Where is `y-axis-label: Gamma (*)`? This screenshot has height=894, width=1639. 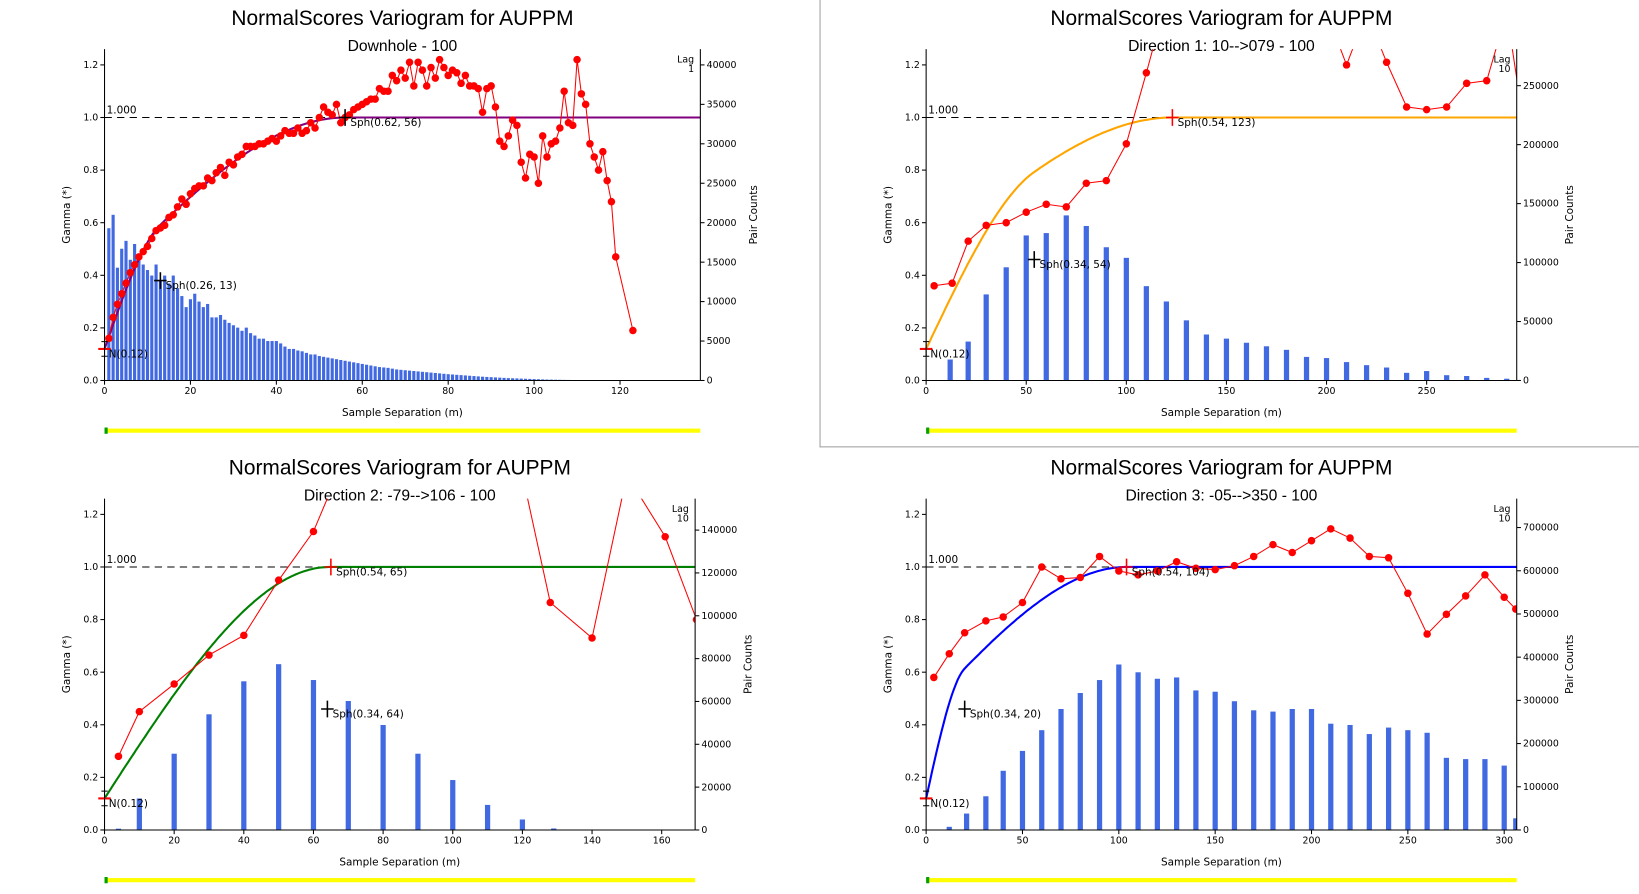 y-axis-label: Gamma (*) is located at coordinates (889, 664).